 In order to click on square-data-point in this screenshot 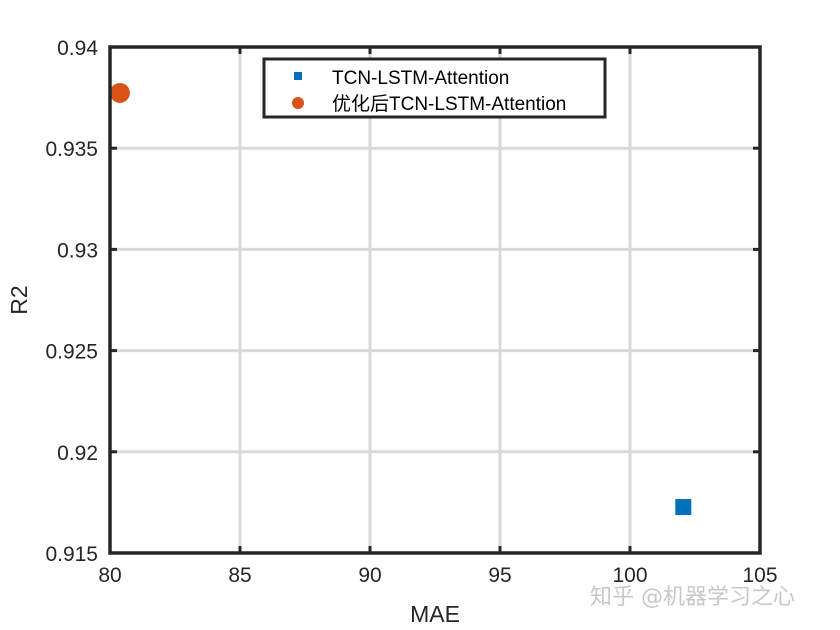, I will do `click(683, 507)`.